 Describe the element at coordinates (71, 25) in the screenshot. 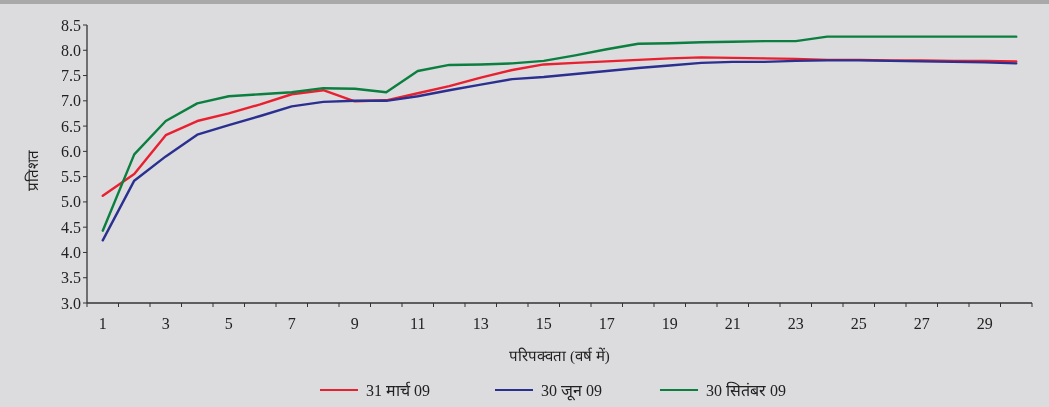

I see `y-tick-label: 8.5` at that location.